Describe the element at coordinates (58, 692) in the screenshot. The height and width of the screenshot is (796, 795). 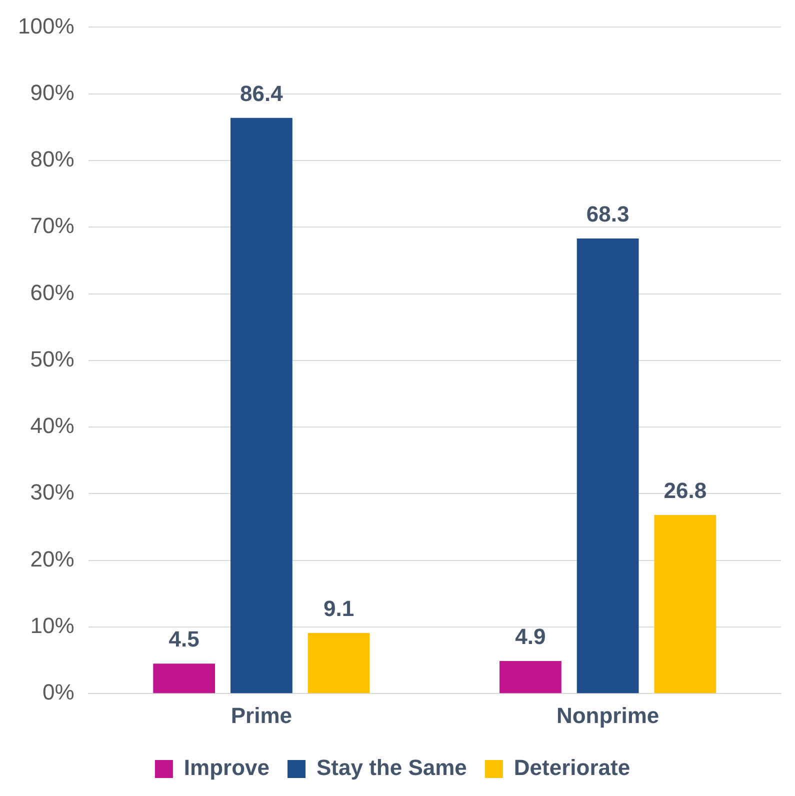
I see `y-tick-label: 0%` at that location.